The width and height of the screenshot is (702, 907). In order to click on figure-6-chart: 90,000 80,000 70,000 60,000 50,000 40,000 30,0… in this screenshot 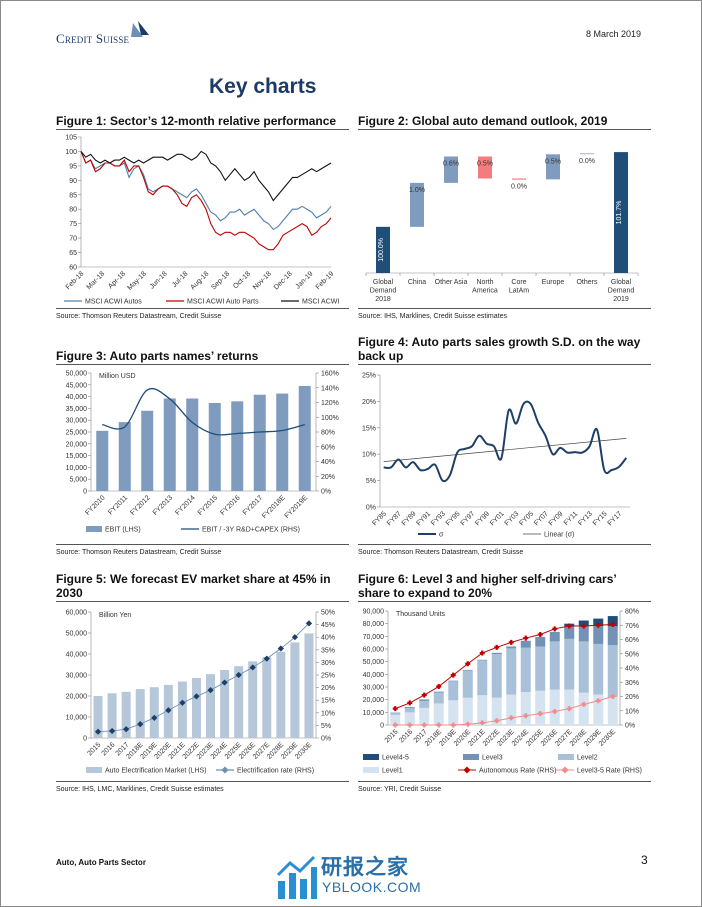, I will do `click(502, 692)`.